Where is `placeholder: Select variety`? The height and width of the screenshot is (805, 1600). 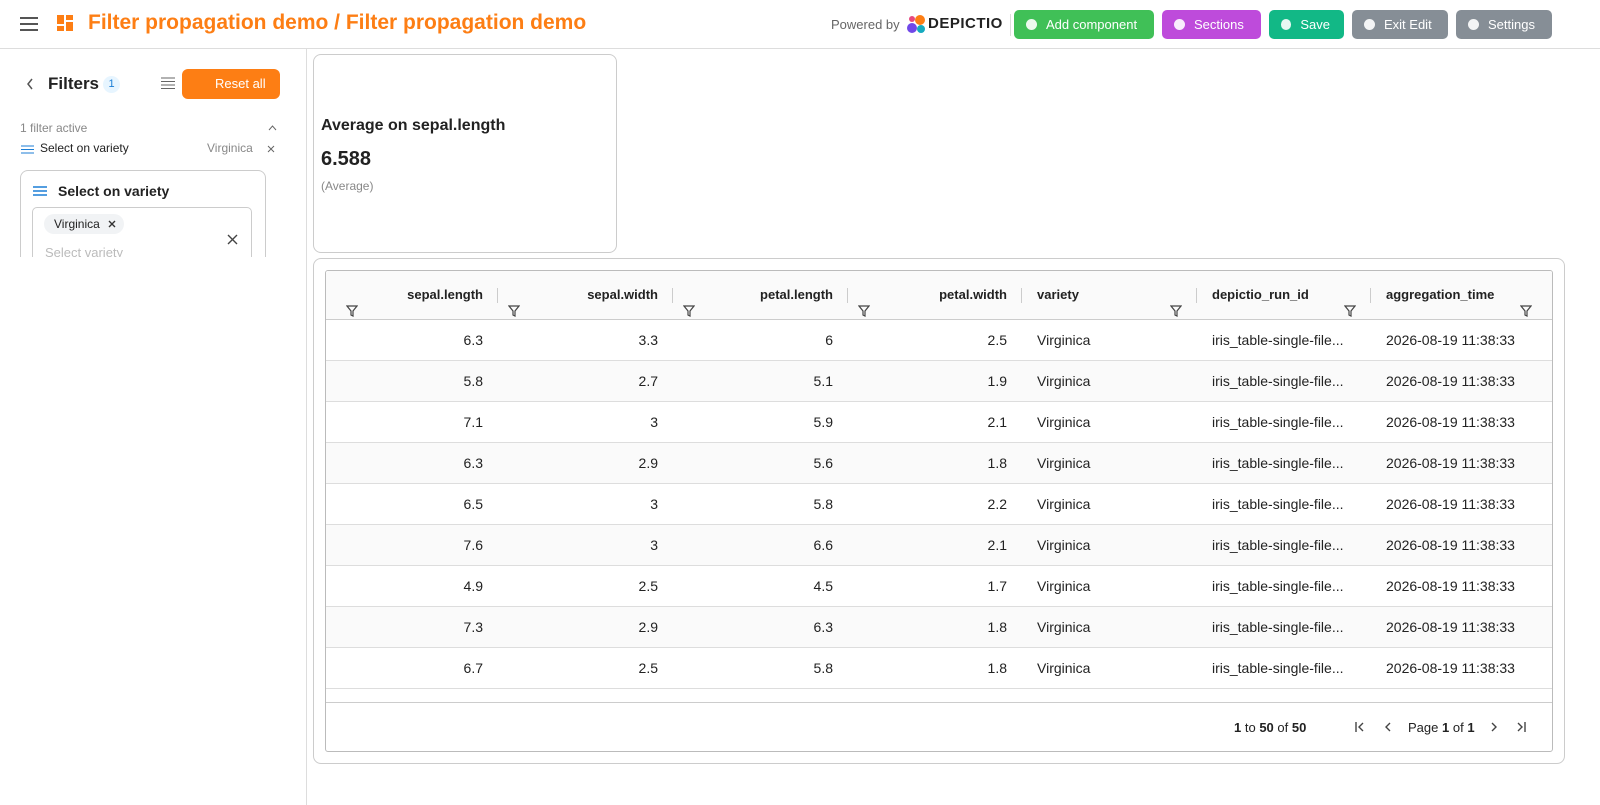
placeholder: Select variety is located at coordinates (84, 251).